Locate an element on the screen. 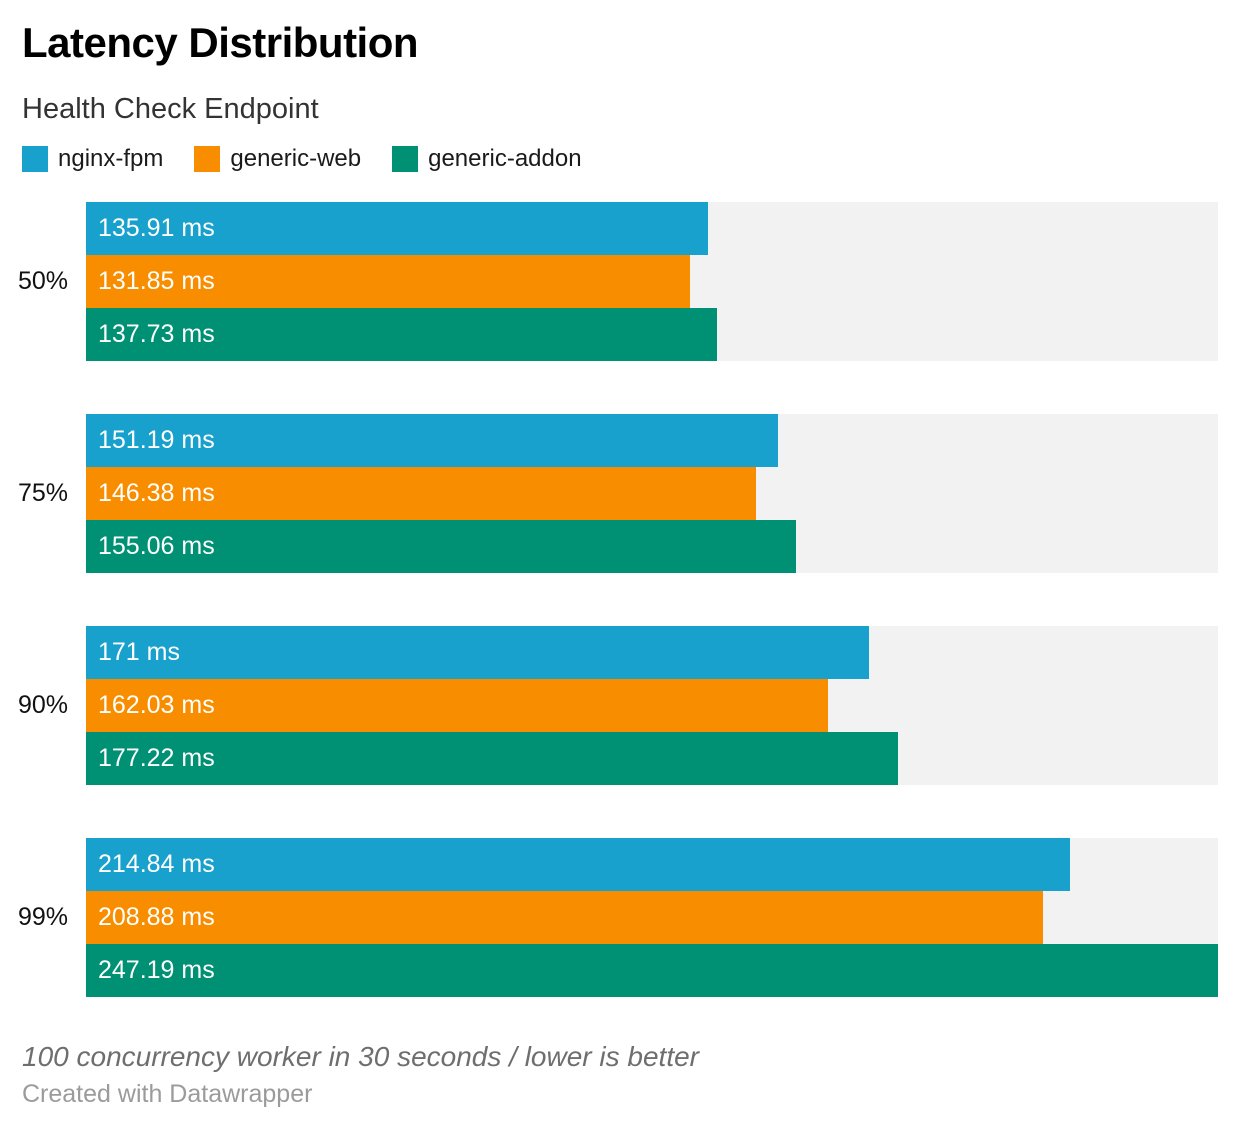 The height and width of the screenshot is (1126, 1240). chart-subtitle: Health Check Endpoint is located at coordinates (170, 109).